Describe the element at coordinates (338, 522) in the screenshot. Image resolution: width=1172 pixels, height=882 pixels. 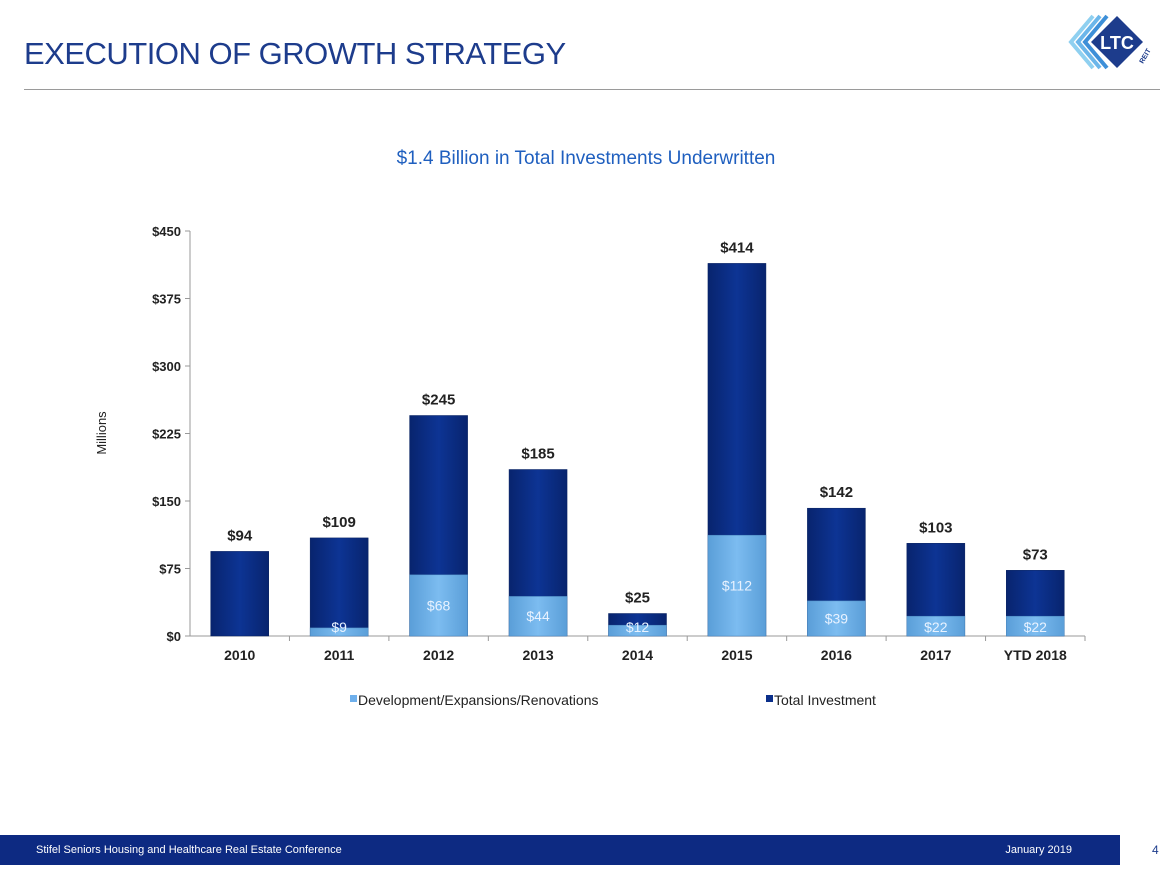
I see `data-label-total: $109` at that location.